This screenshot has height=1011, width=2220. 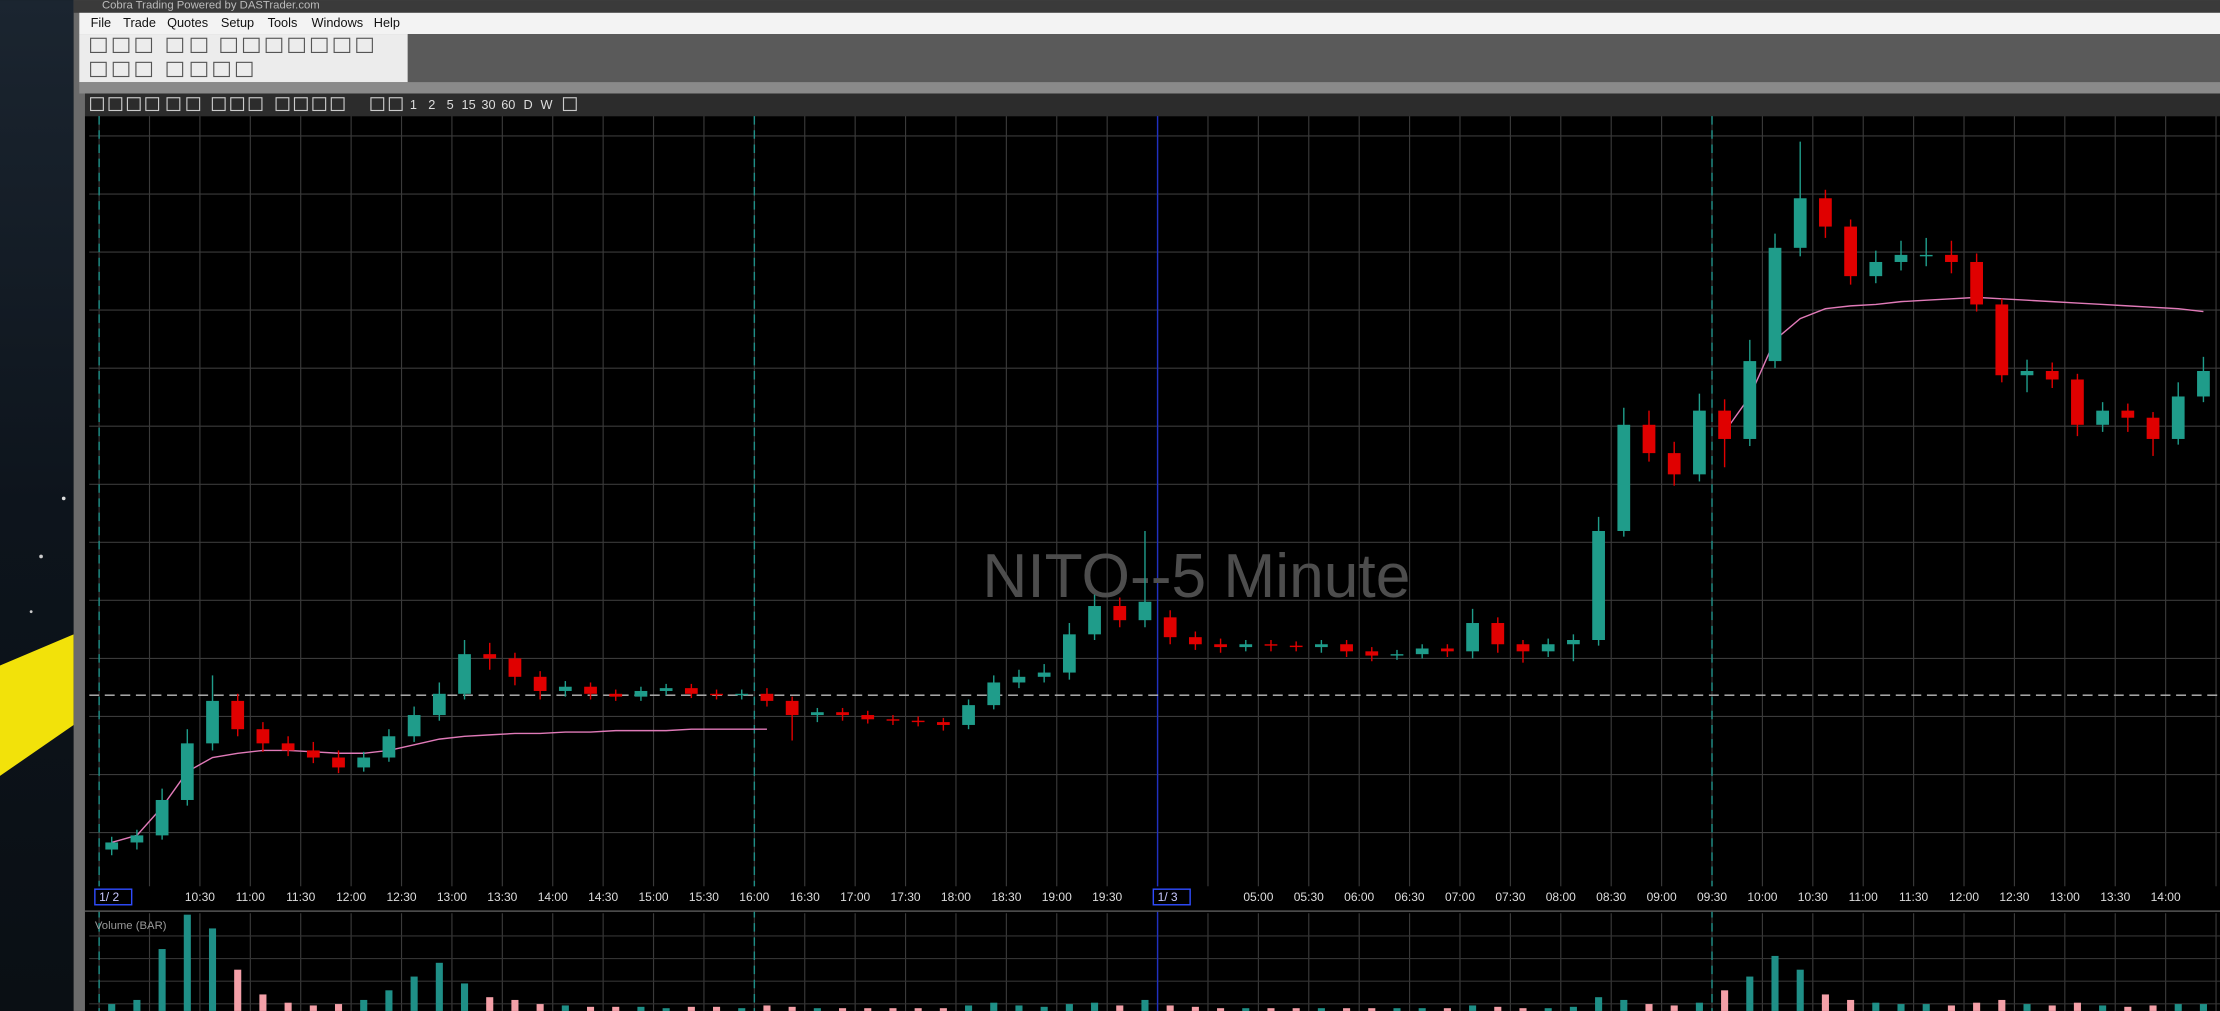 What do you see at coordinates (1611, 897) in the screenshot?
I see `x-tick-label: 08:30` at bounding box center [1611, 897].